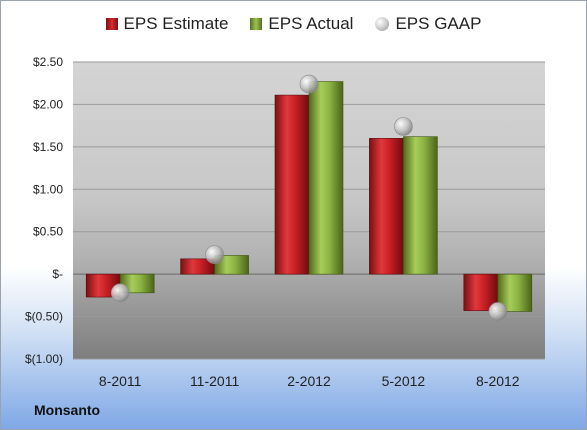  What do you see at coordinates (67, 410) in the screenshot?
I see `company-name: Monsanto` at bounding box center [67, 410].